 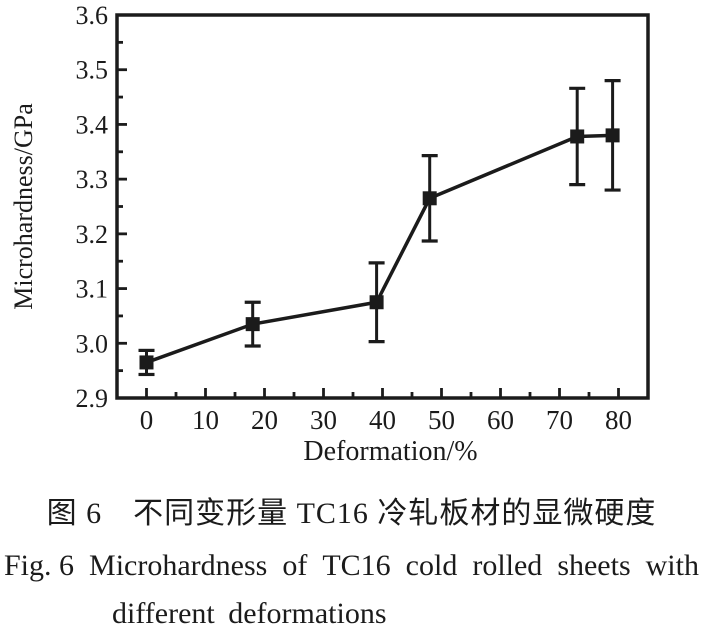 What do you see at coordinates (441, 420) in the screenshot?
I see `x-tick-label: 50` at bounding box center [441, 420].